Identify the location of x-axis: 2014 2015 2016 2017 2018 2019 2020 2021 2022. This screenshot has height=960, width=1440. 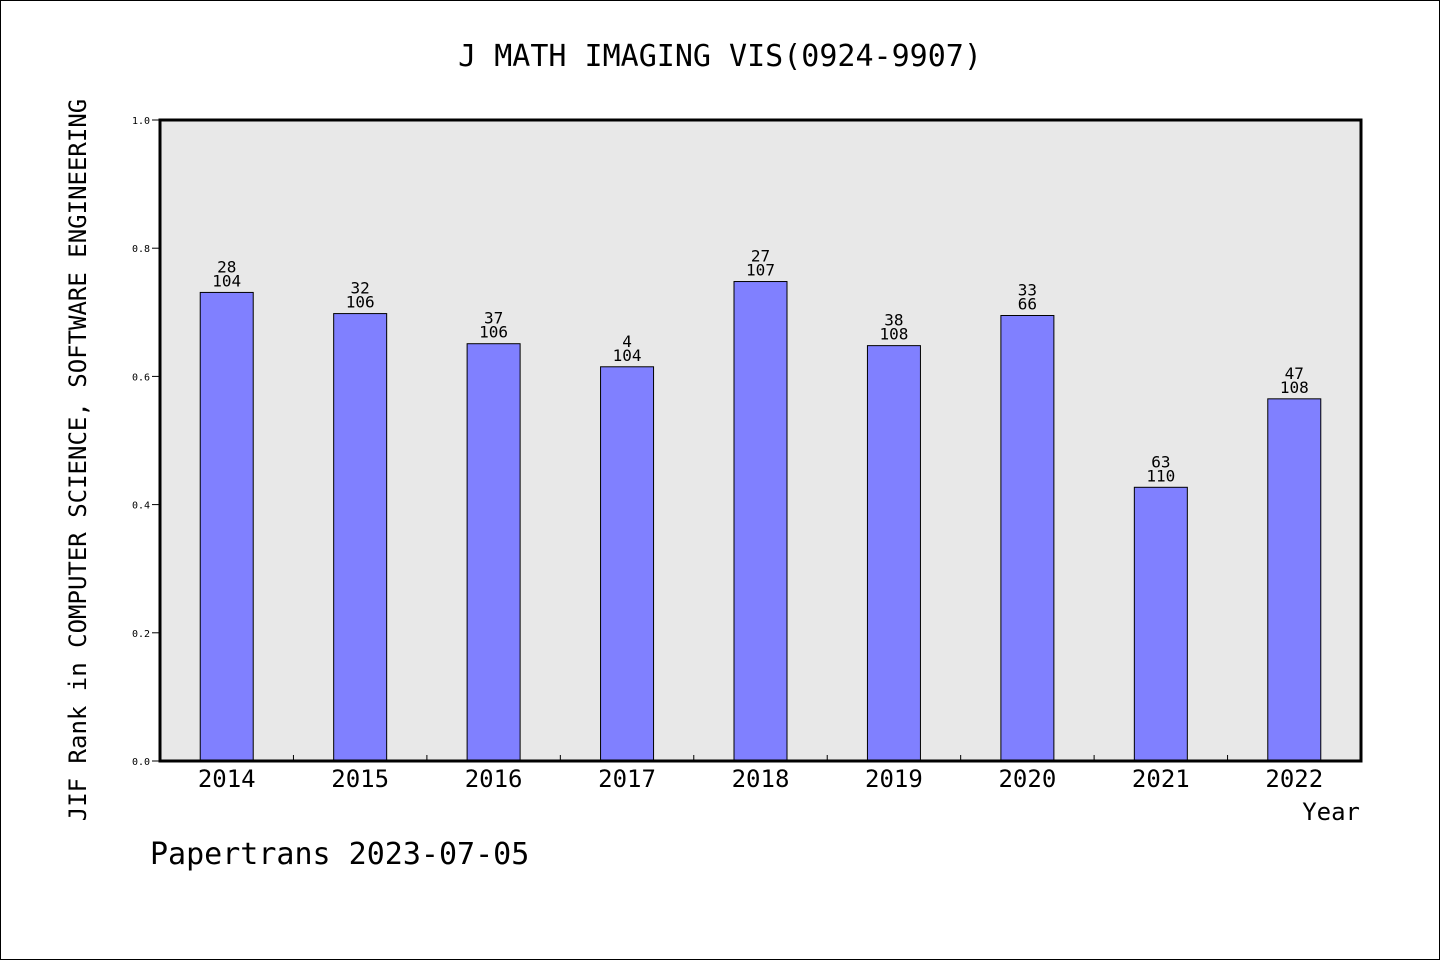
(760, 774).